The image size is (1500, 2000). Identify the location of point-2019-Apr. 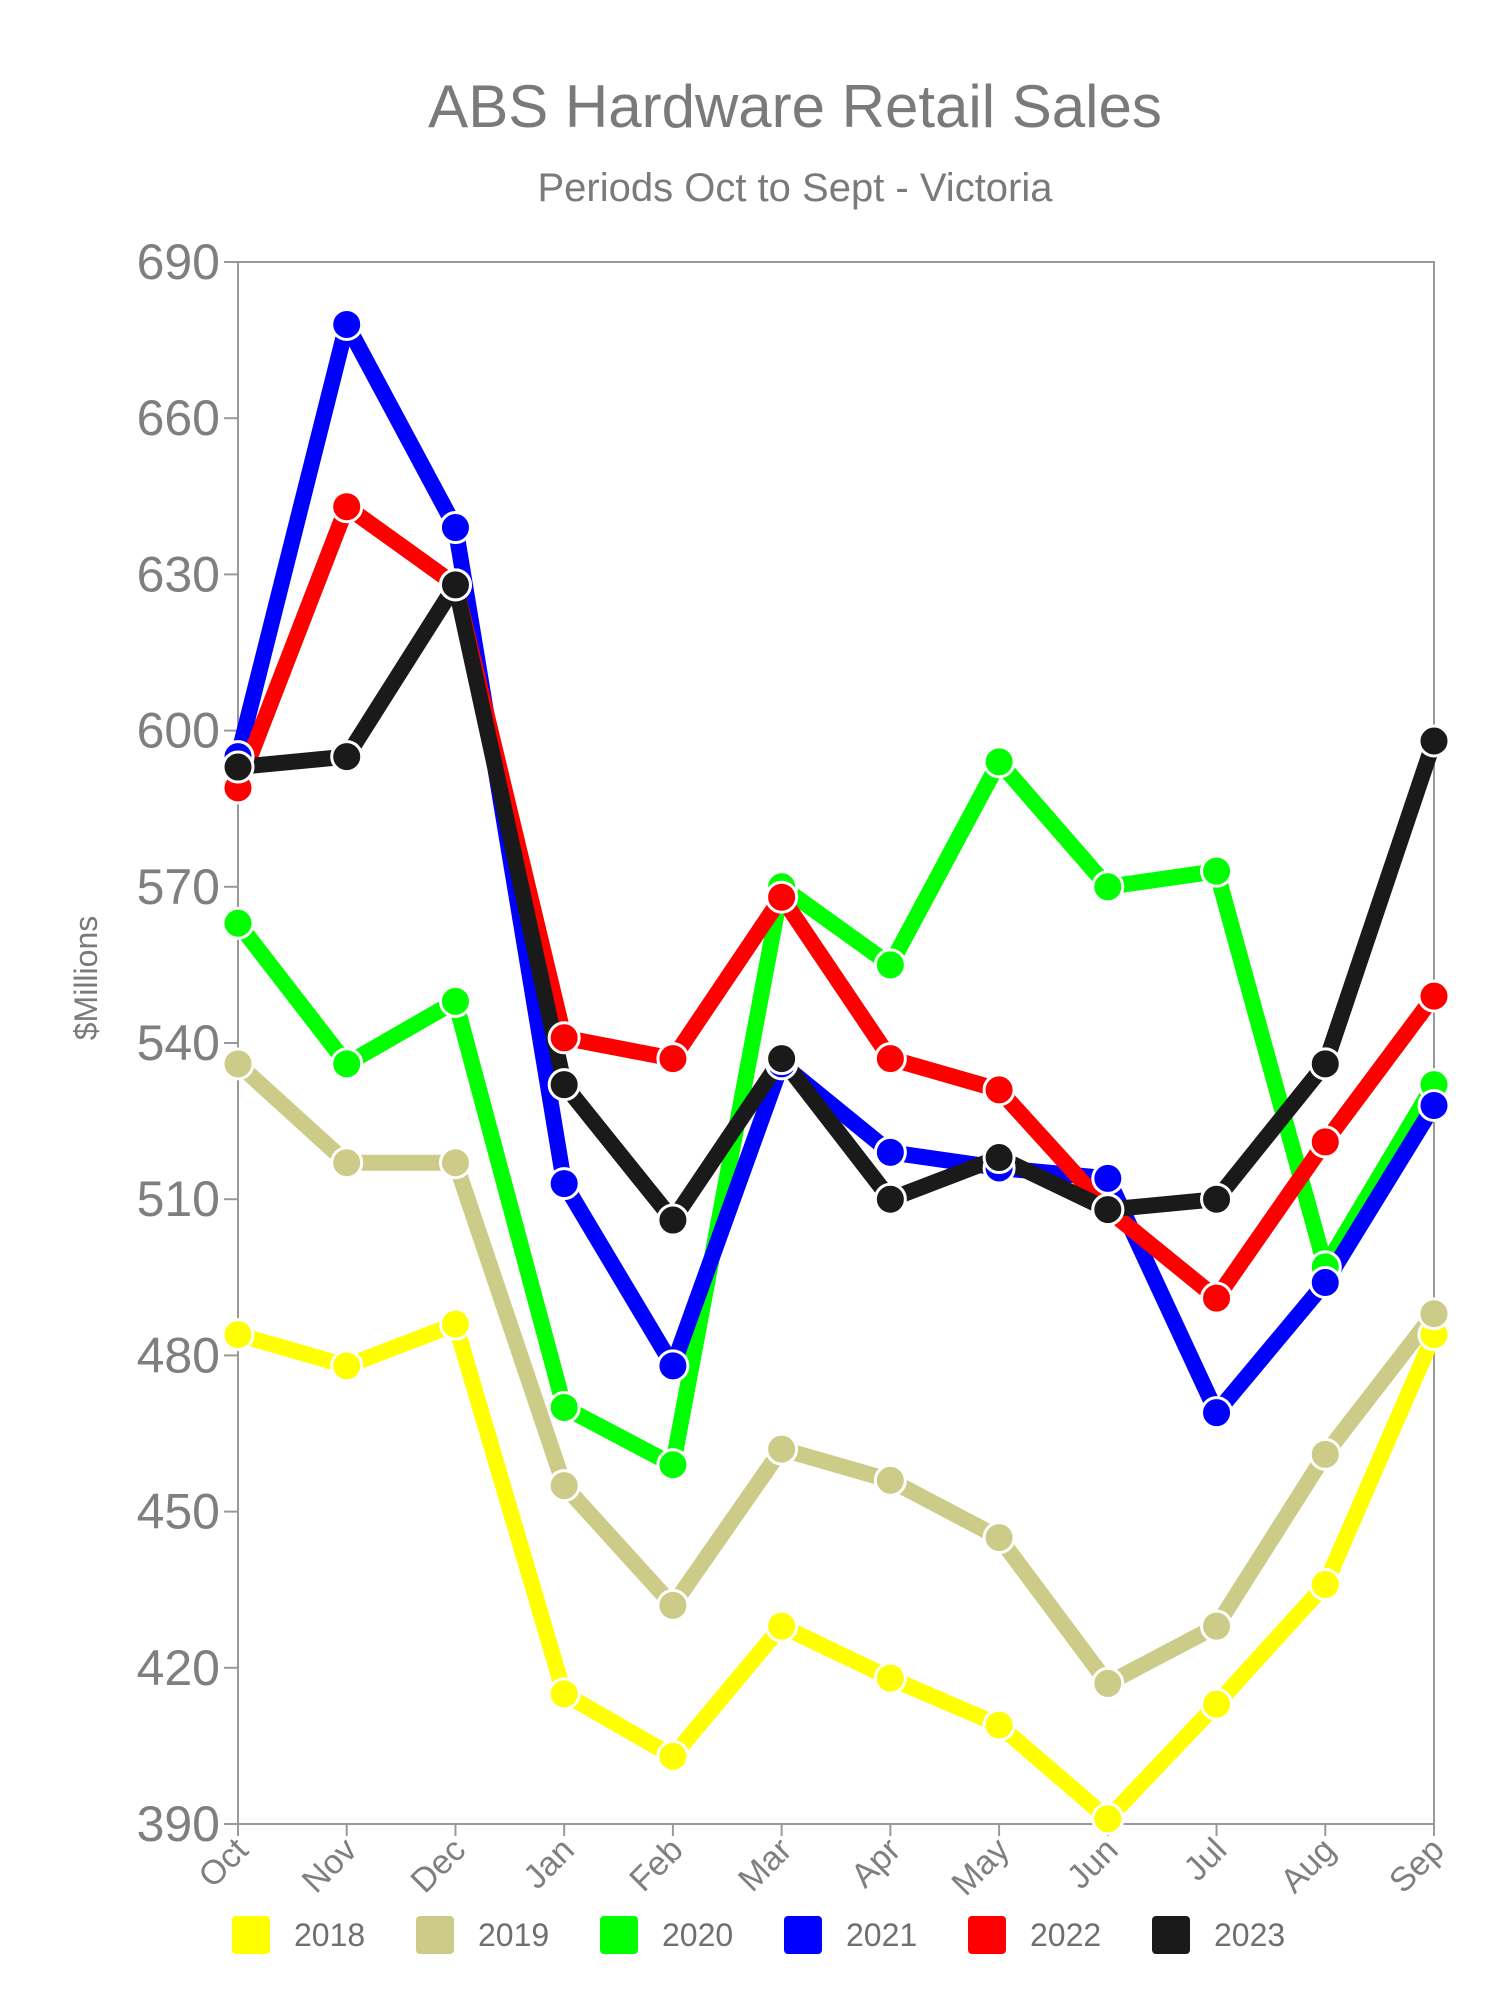
(890, 1480).